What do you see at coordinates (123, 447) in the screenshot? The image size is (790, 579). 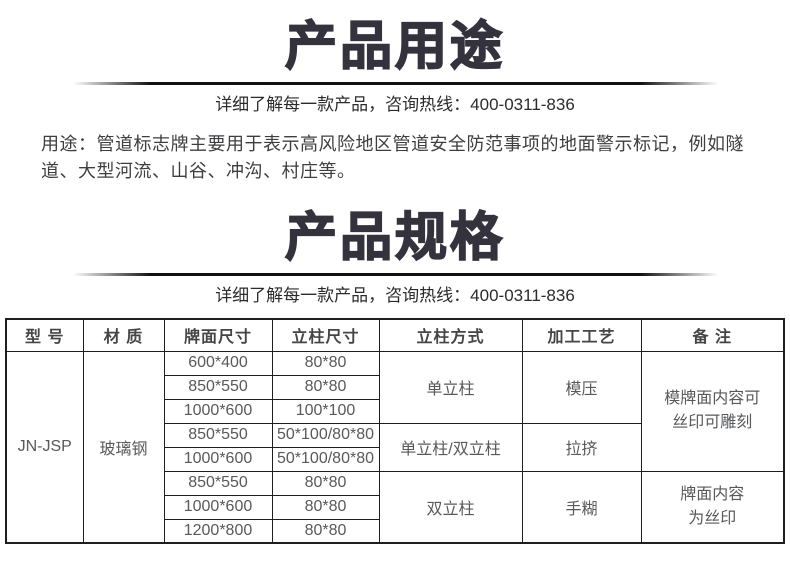 I see `material-cell: 玻璃钢` at bounding box center [123, 447].